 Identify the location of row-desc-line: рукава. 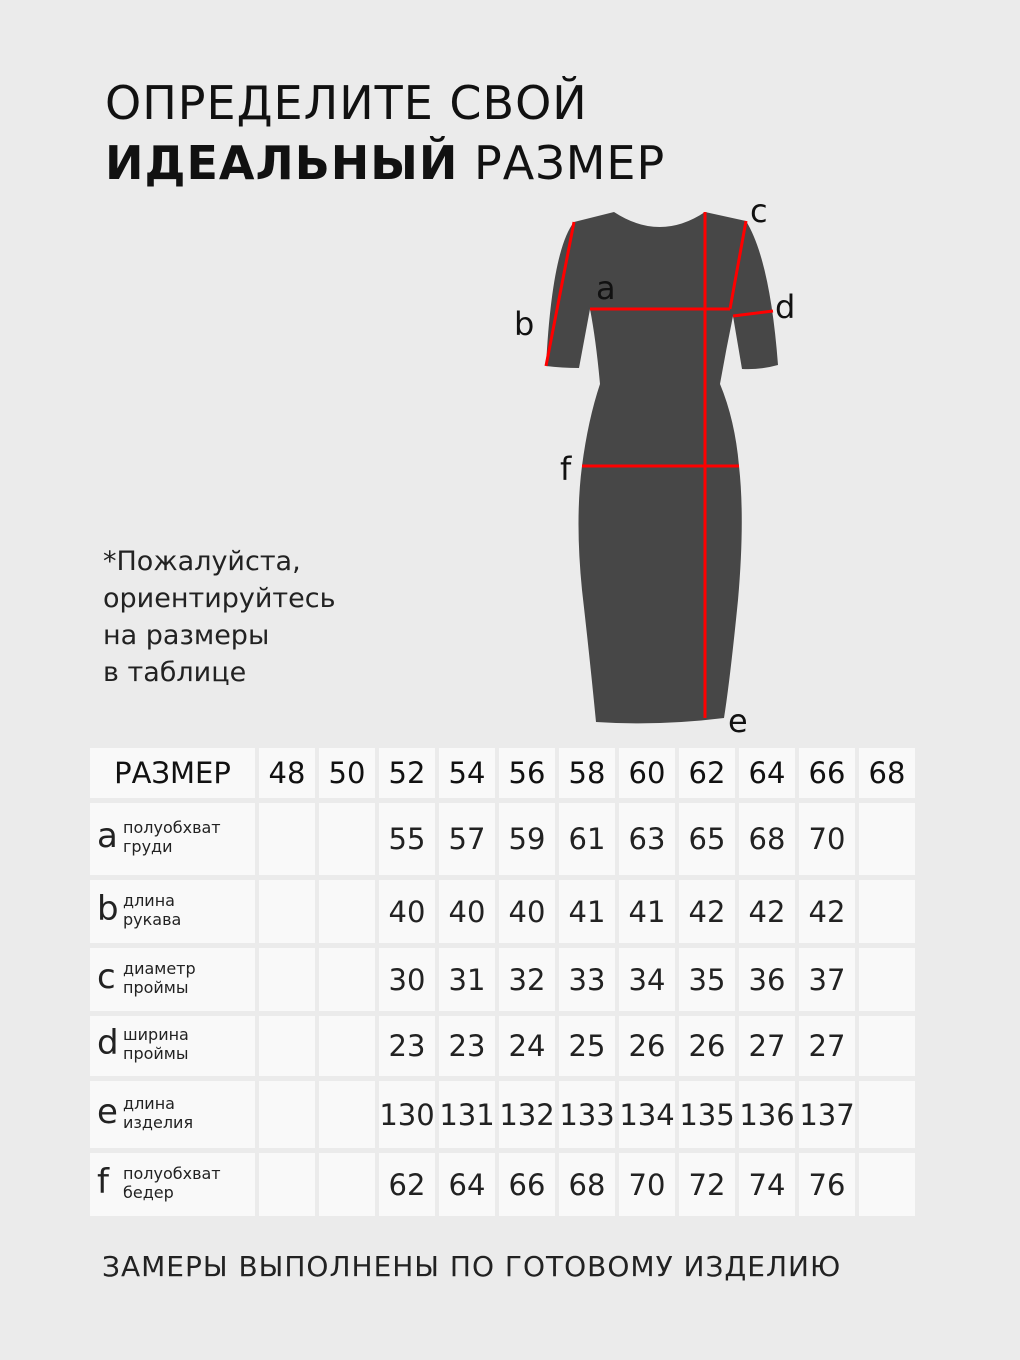
(152, 919).